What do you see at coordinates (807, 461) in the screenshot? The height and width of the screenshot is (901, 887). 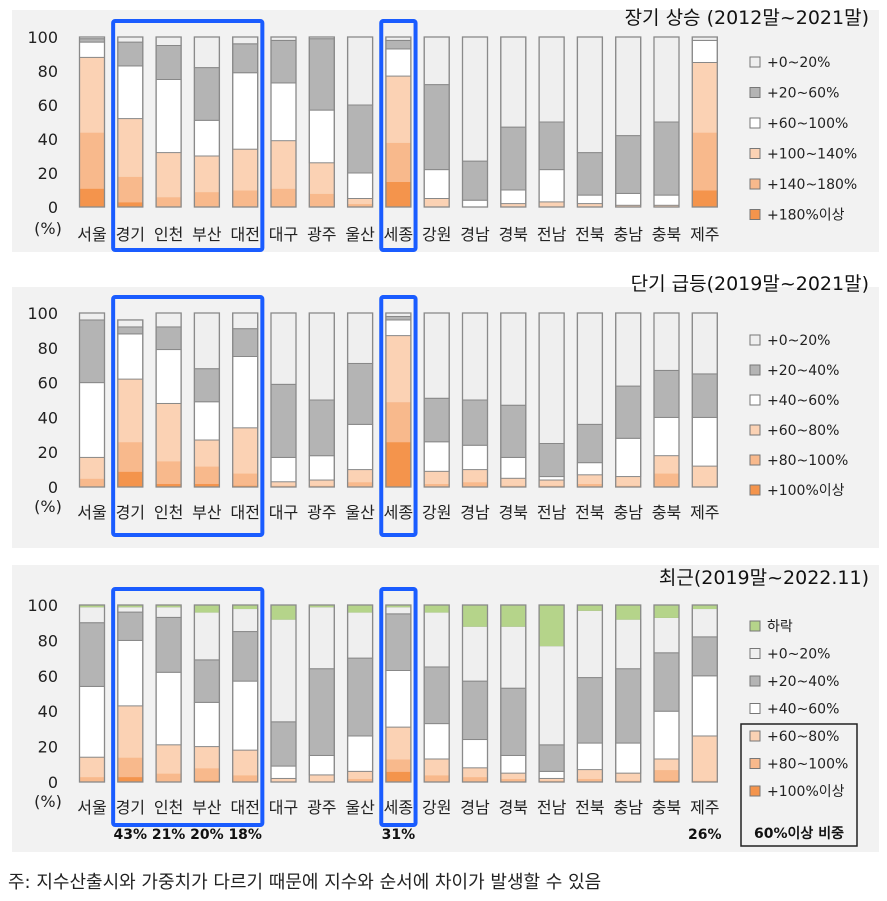 I see `legend-label: +80~100%` at bounding box center [807, 461].